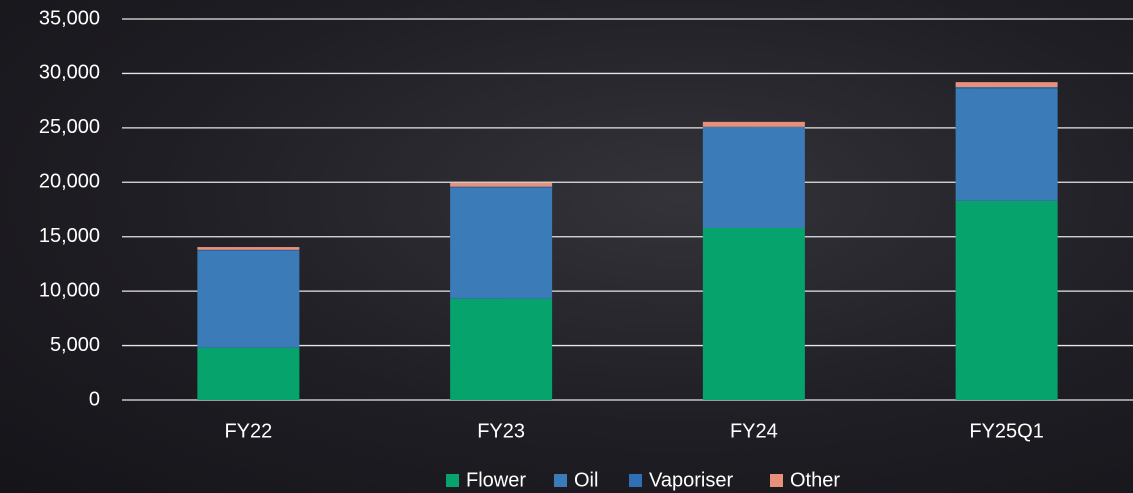 The image size is (1133, 493). What do you see at coordinates (69, 290) in the screenshot?
I see `y-tick-label: 10,000` at bounding box center [69, 290].